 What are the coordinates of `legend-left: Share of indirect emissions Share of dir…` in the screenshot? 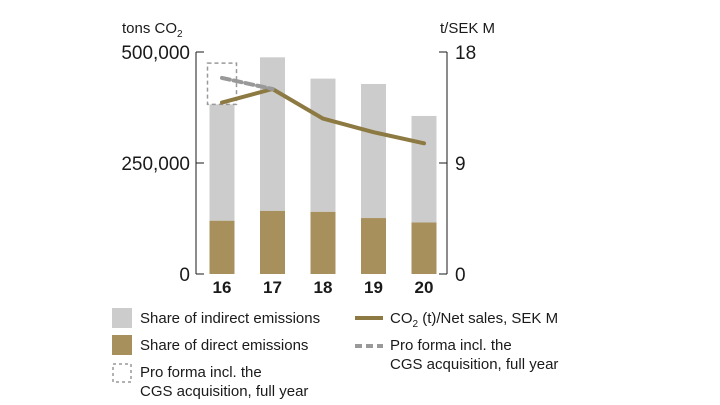 It's located at (216, 354).